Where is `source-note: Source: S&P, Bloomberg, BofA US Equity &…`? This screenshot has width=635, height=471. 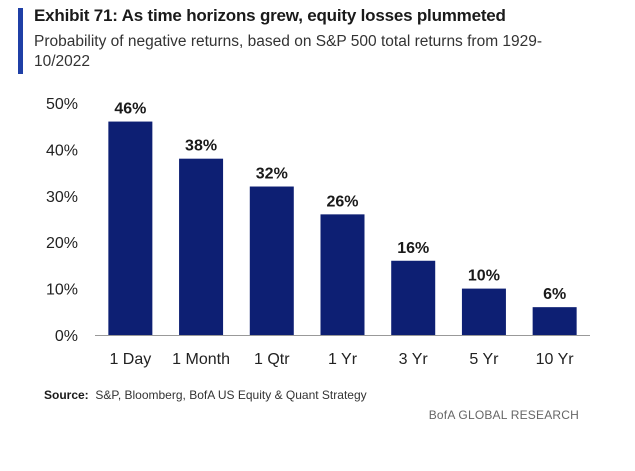
source-note: Source: S&P, Bloomberg, BofA US Equity &… is located at coordinates (205, 395).